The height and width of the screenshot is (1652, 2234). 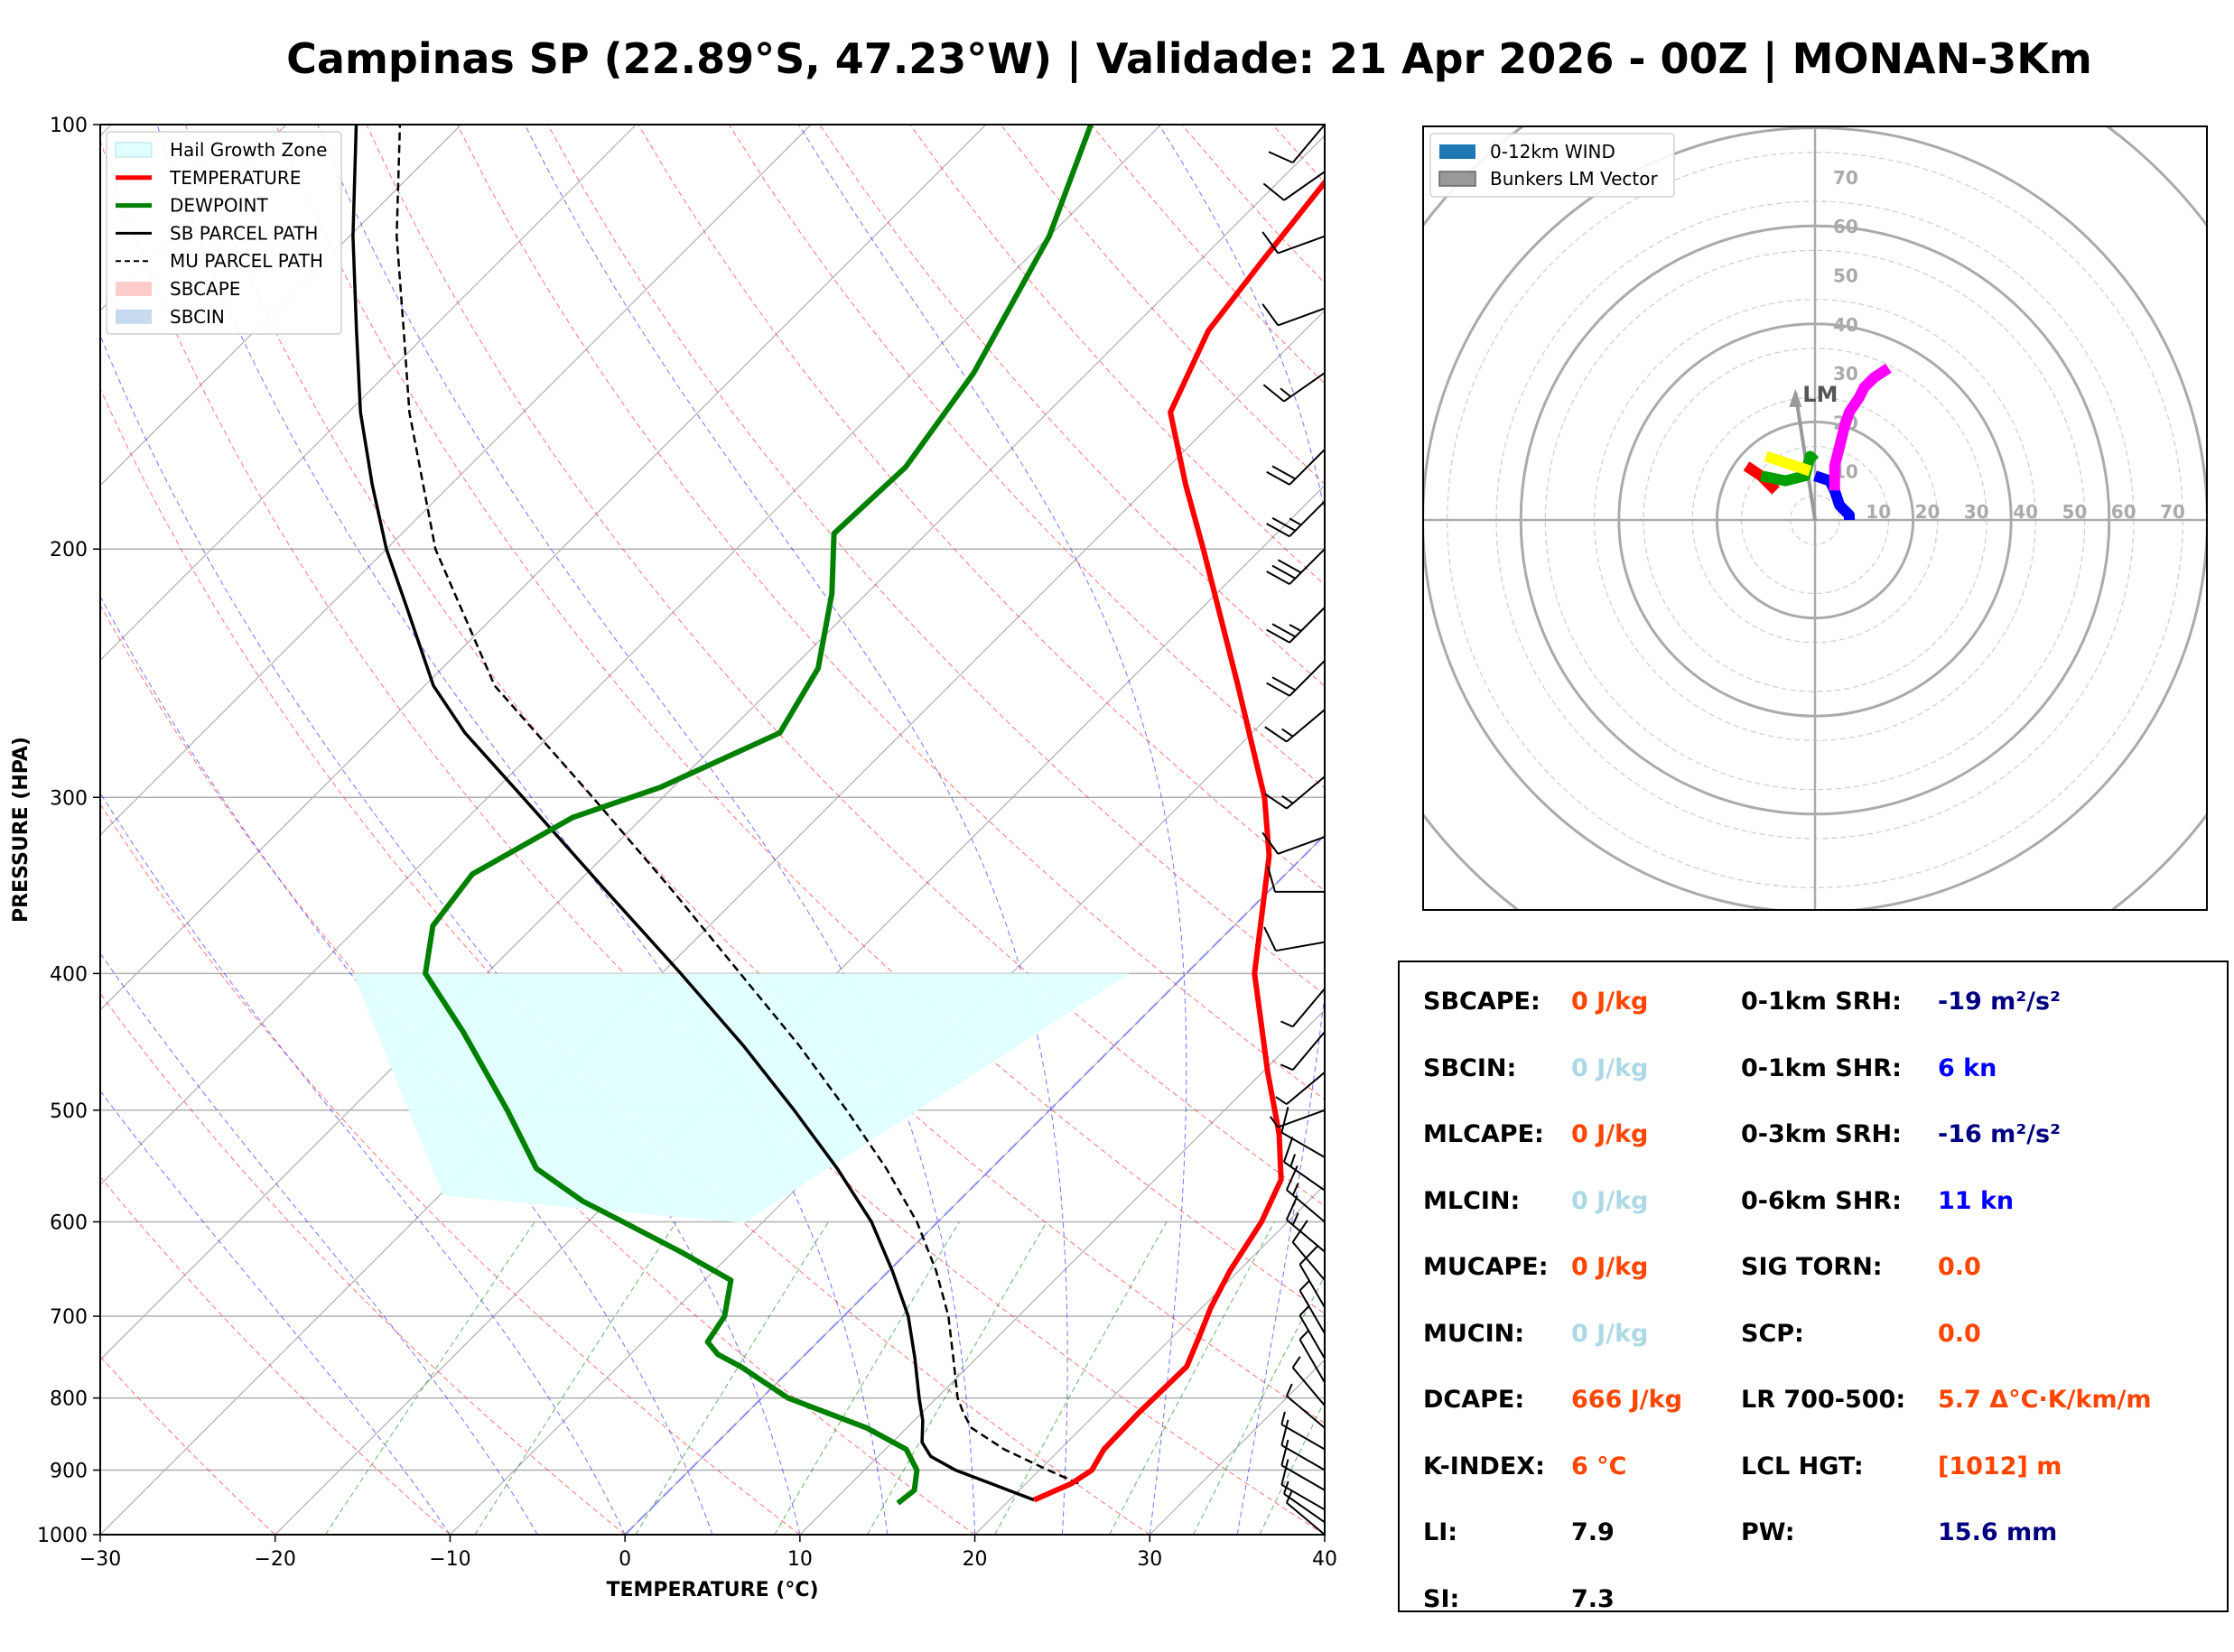 I want to click on param-label: DCAPE:, so click(x=1474, y=1400).